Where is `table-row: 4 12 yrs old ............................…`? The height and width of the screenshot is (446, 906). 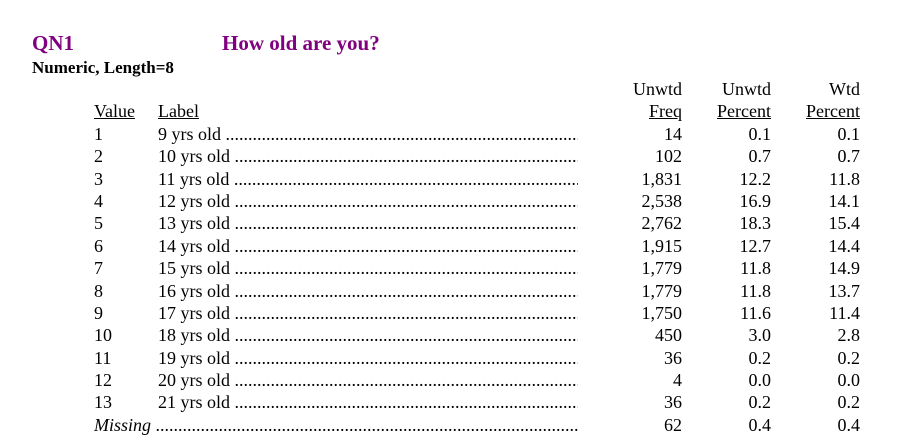
table-row: 4 12 yrs old ............................… is located at coordinates (453, 201).